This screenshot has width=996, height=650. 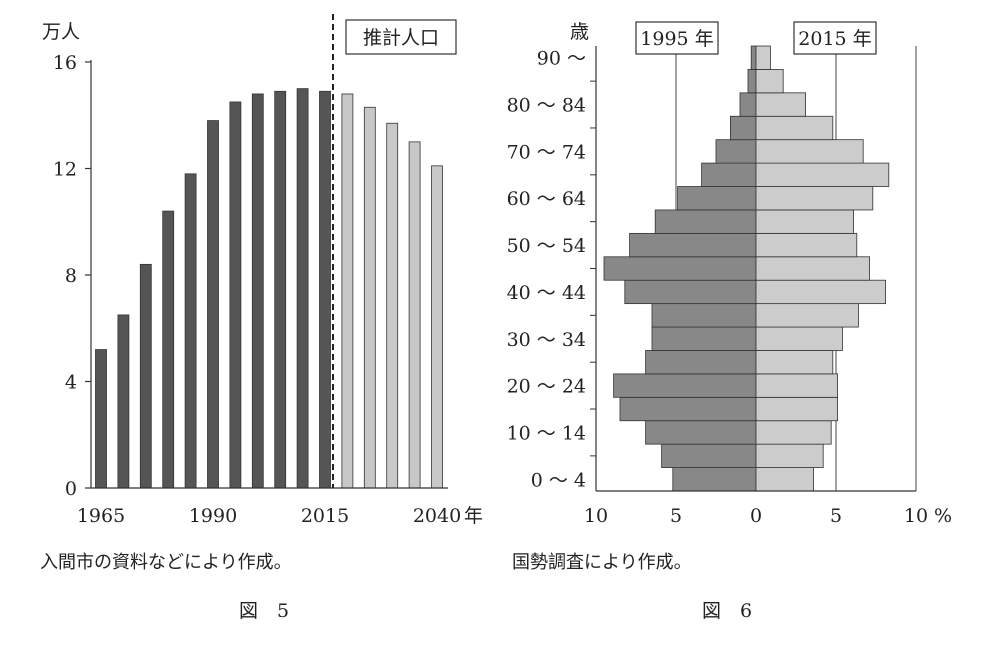 I want to click on fig6-x-tick-label: 0, so click(x=756, y=516).